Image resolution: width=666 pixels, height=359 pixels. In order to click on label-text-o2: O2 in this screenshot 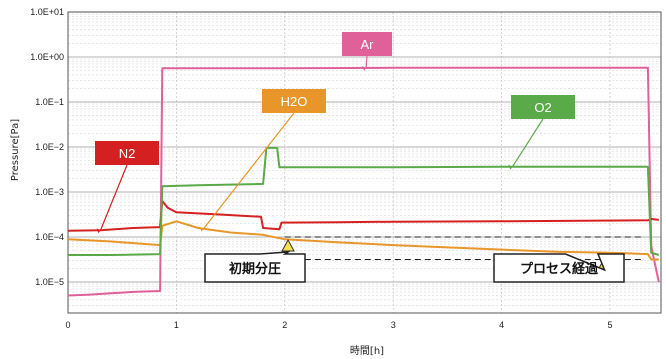, I will do `click(542, 107)`.